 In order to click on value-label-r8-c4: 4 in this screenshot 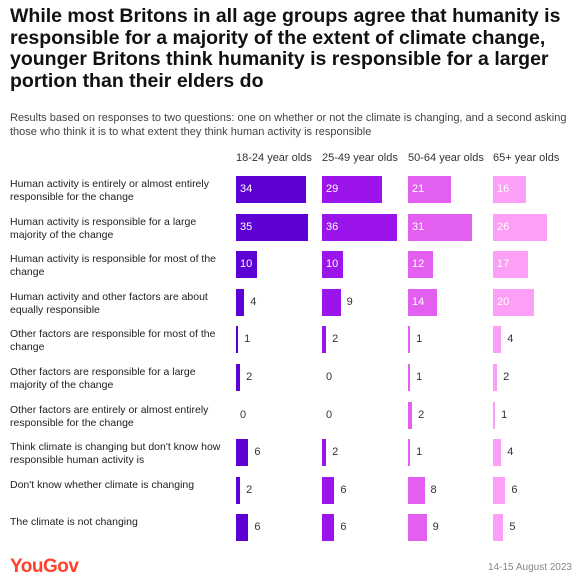, I will do `click(510, 452)`.